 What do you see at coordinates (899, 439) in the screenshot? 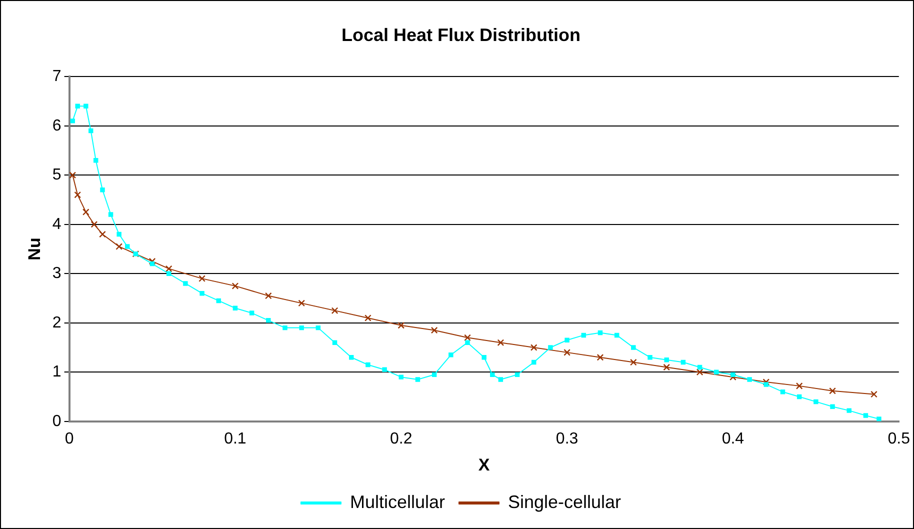
I see `x-tick-label: 0.5` at bounding box center [899, 439].